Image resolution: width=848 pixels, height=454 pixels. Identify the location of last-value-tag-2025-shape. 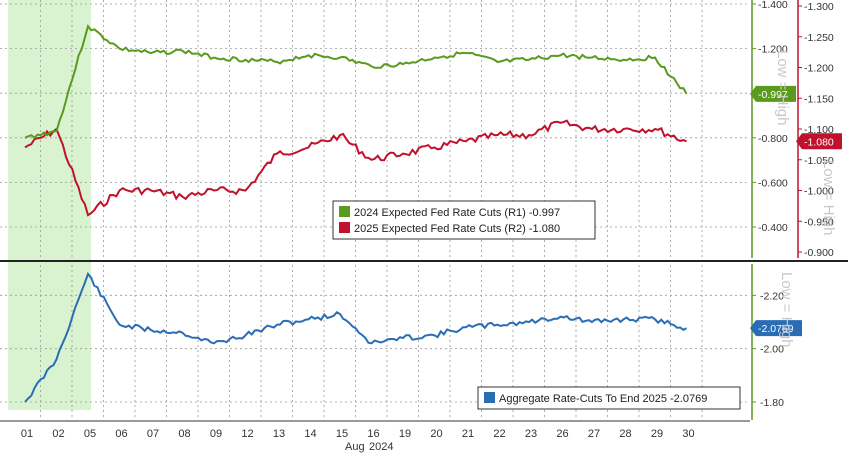
(819, 141).